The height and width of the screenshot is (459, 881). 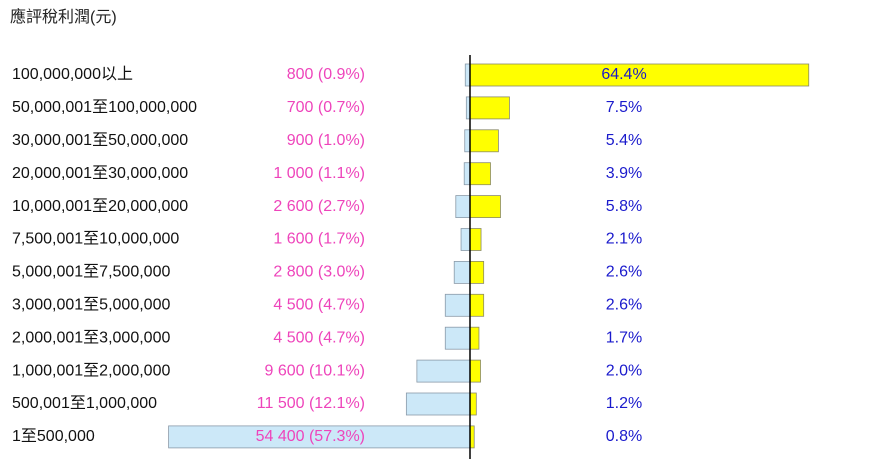 What do you see at coordinates (623, 74) in the screenshot?
I see `right-value-label: 64.4%` at bounding box center [623, 74].